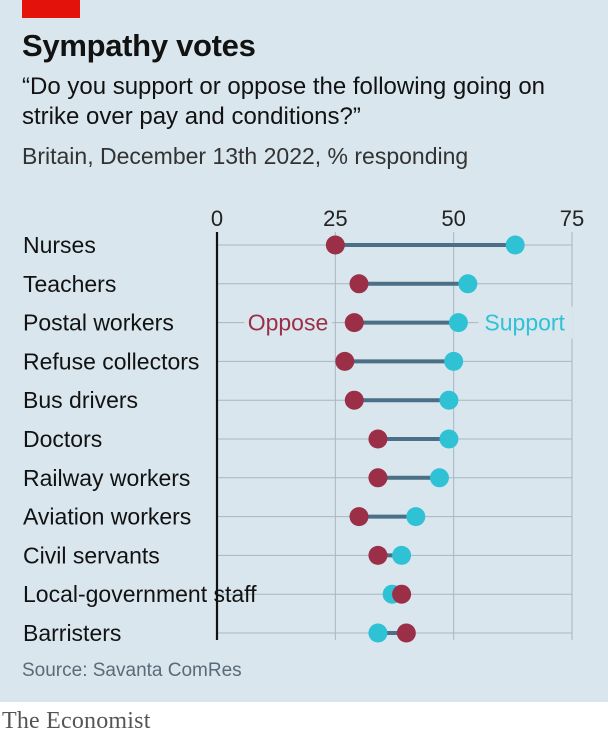  I want to click on x-tick-label: 50, so click(453, 218).